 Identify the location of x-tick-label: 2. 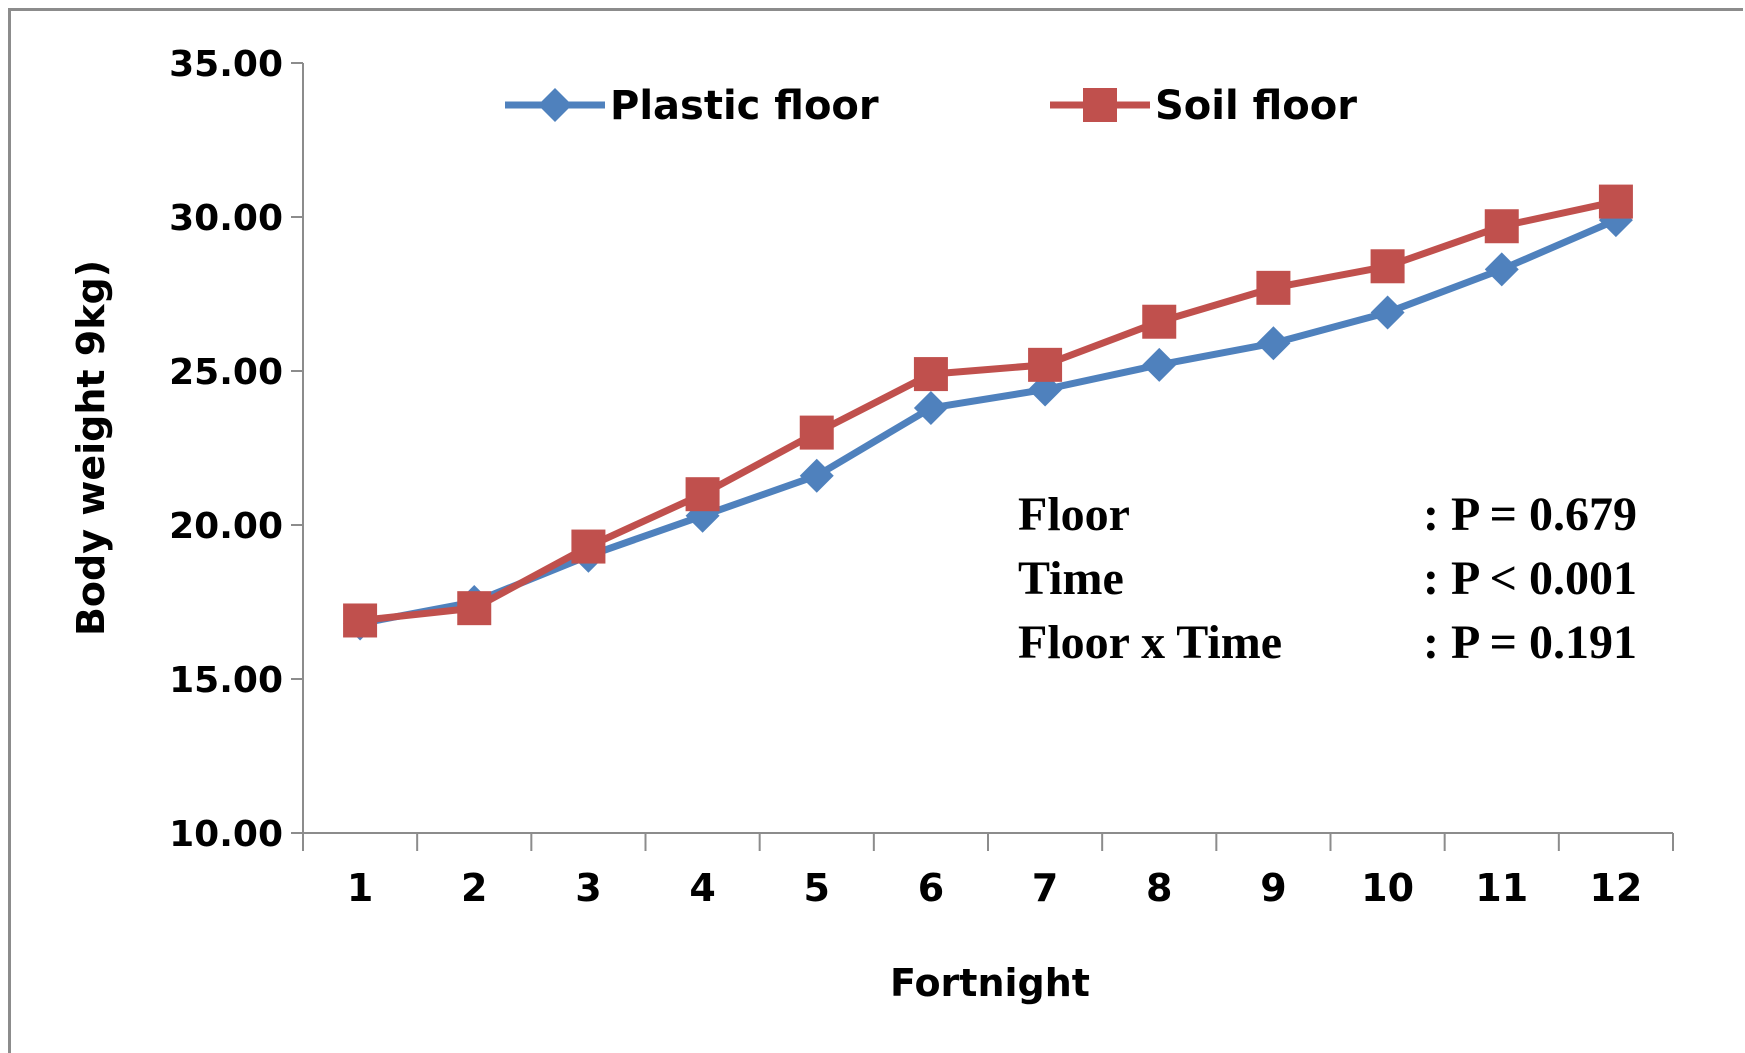
(474, 888).